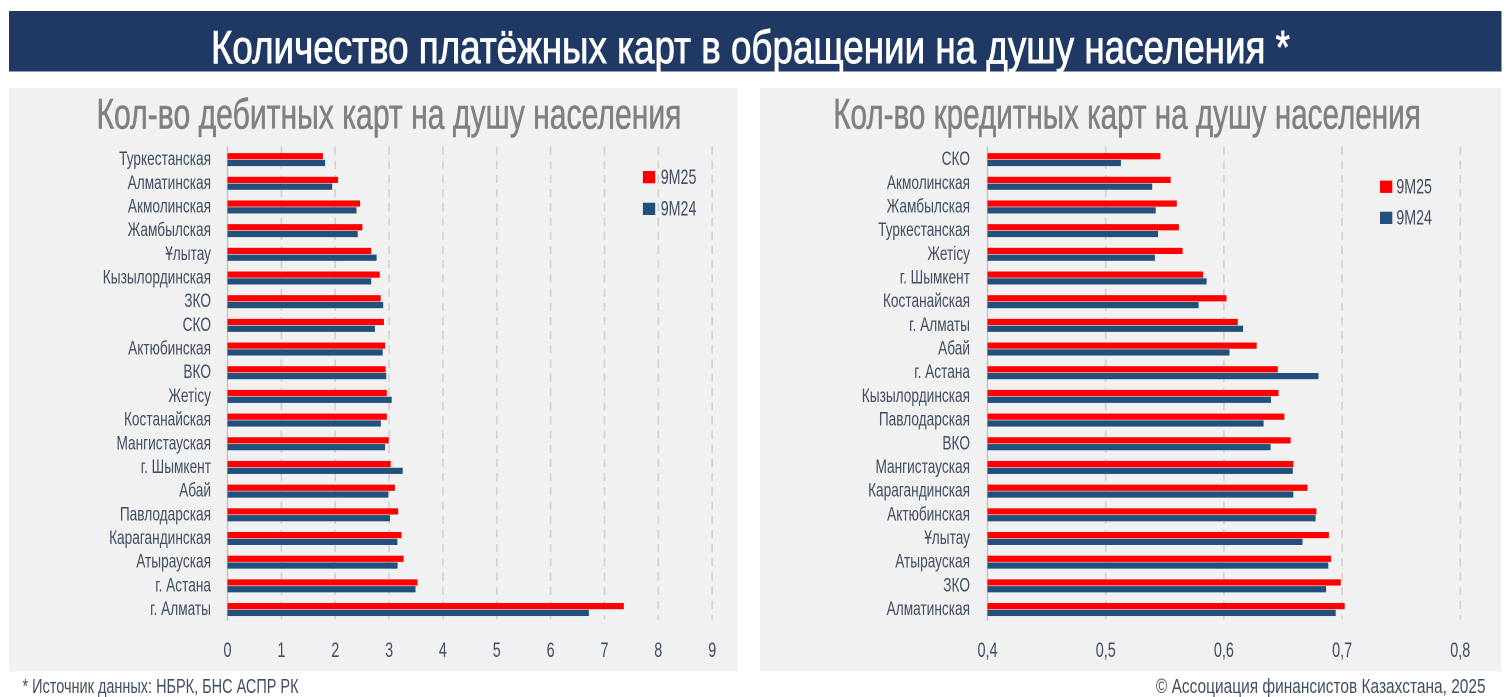  I want to click on svg-text:* Источник данных: НБРК, БНС А: * Источник данных: НБРК, БНС АСПР РК, so click(161, 686).